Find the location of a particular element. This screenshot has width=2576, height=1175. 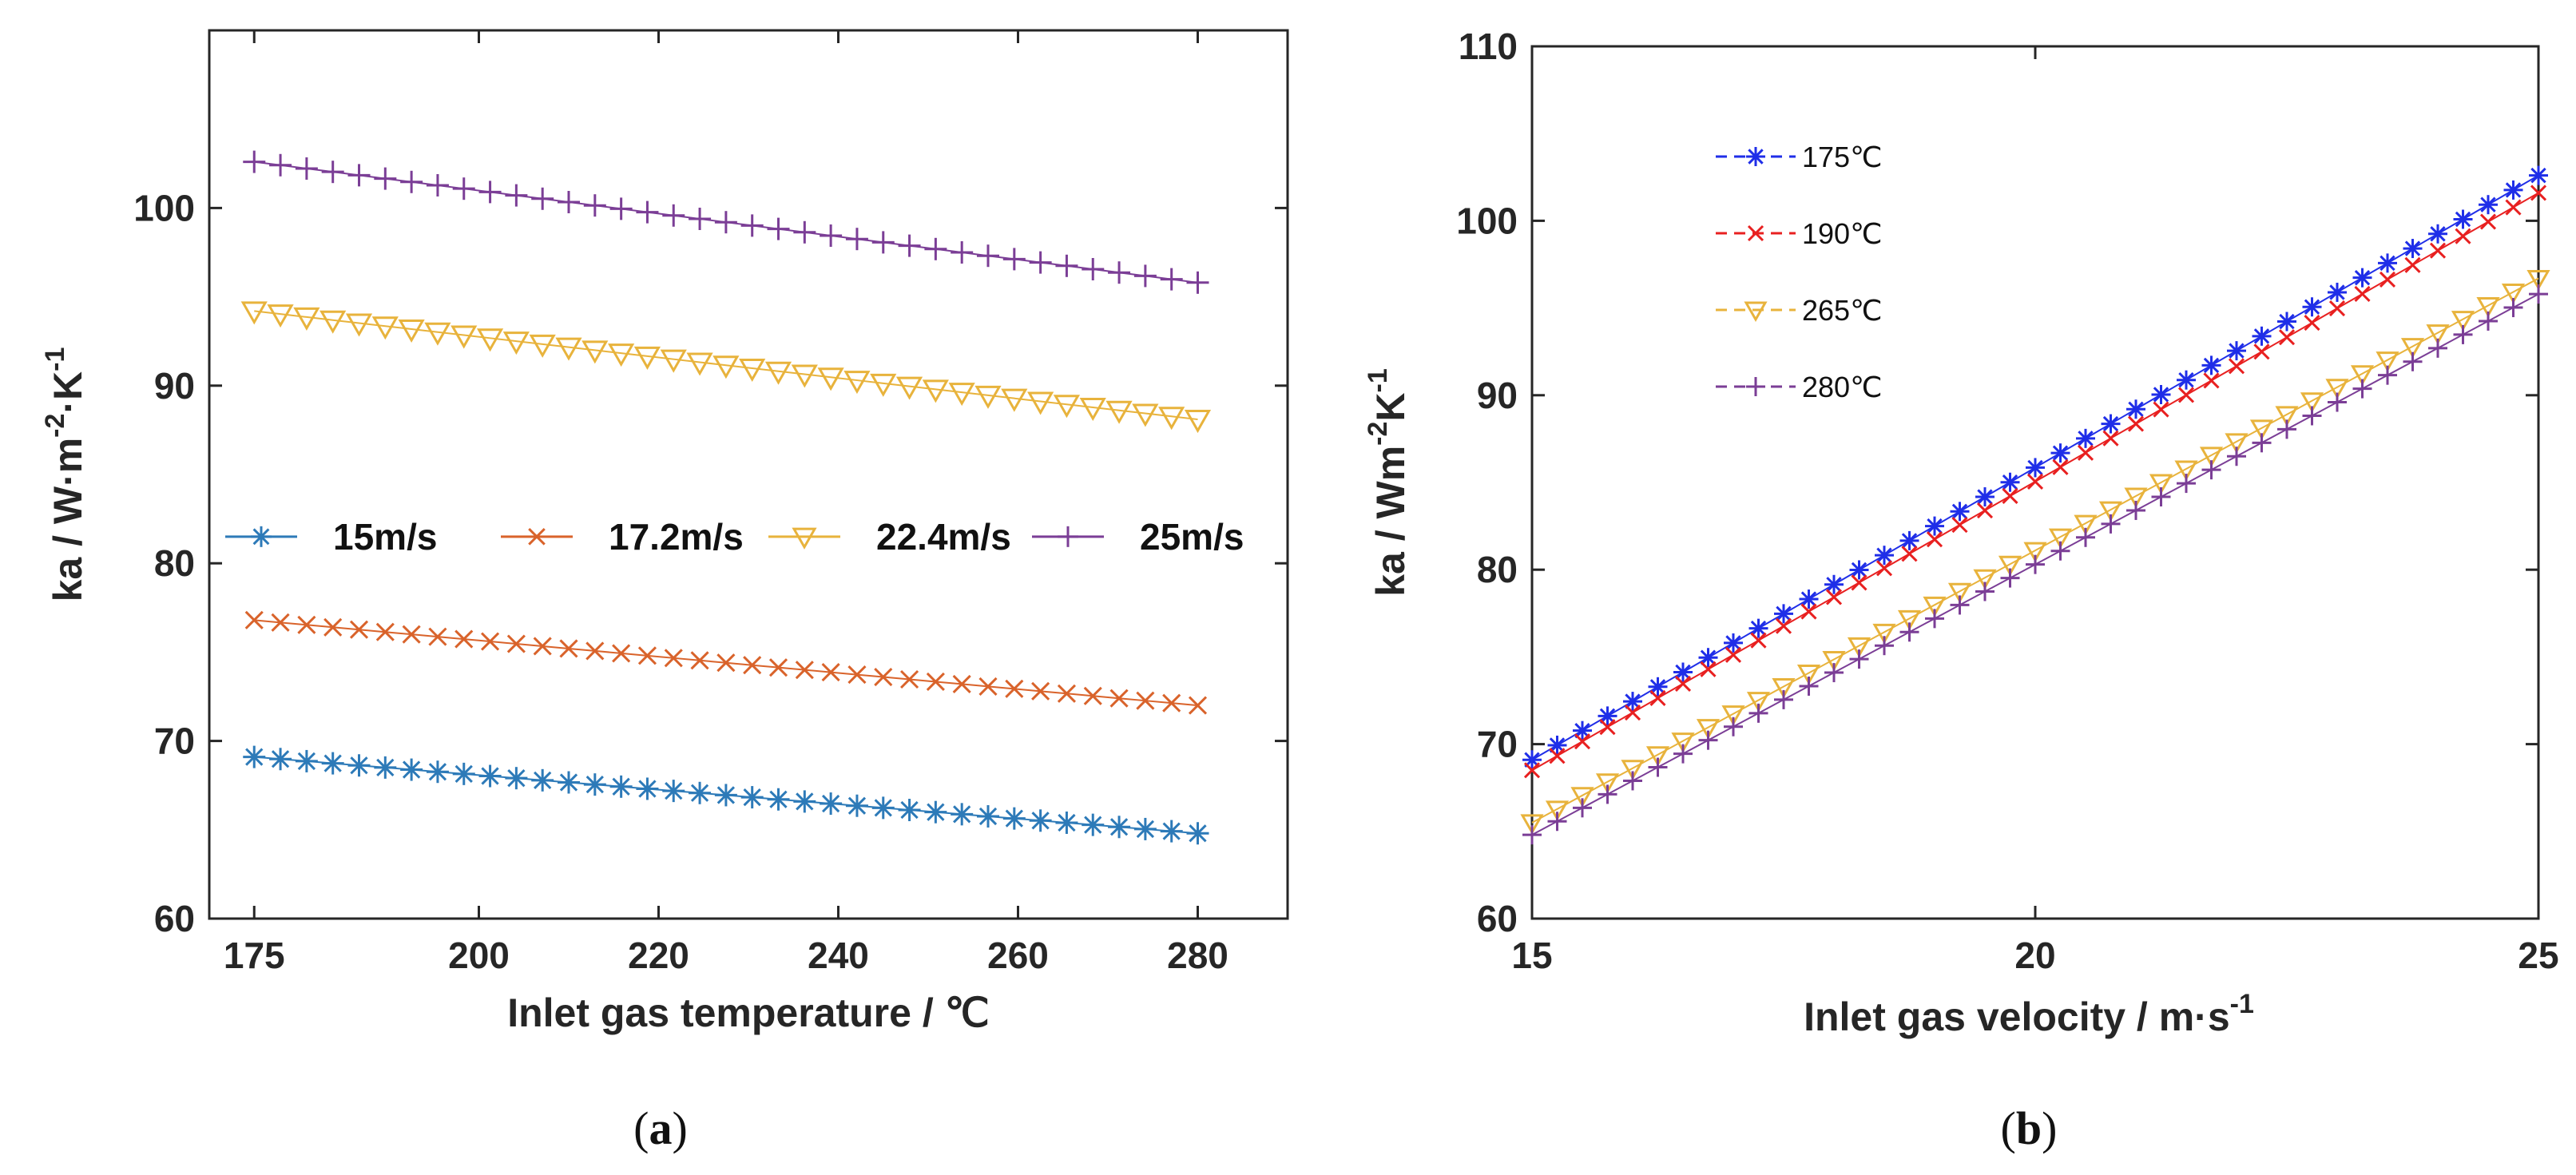

panel-b-y-label-sup2: -1 is located at coordinates (1378, 380).